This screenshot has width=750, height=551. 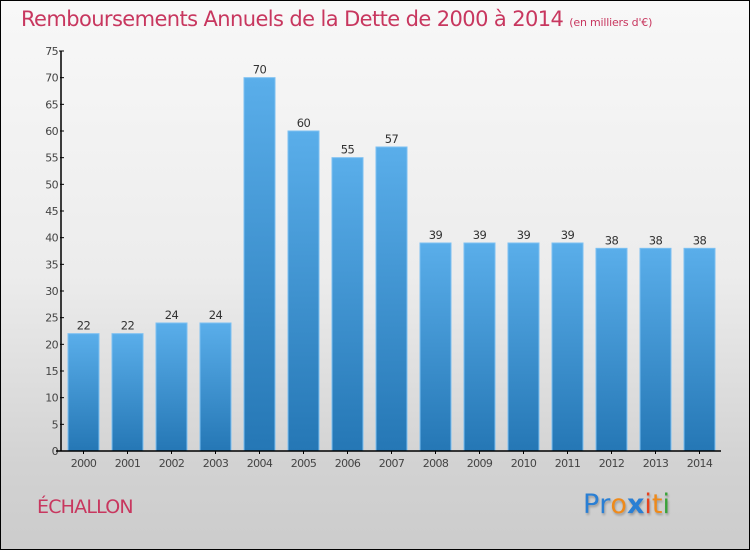 I want to click on value-label-2000: 22, so click(x=84, y=326).